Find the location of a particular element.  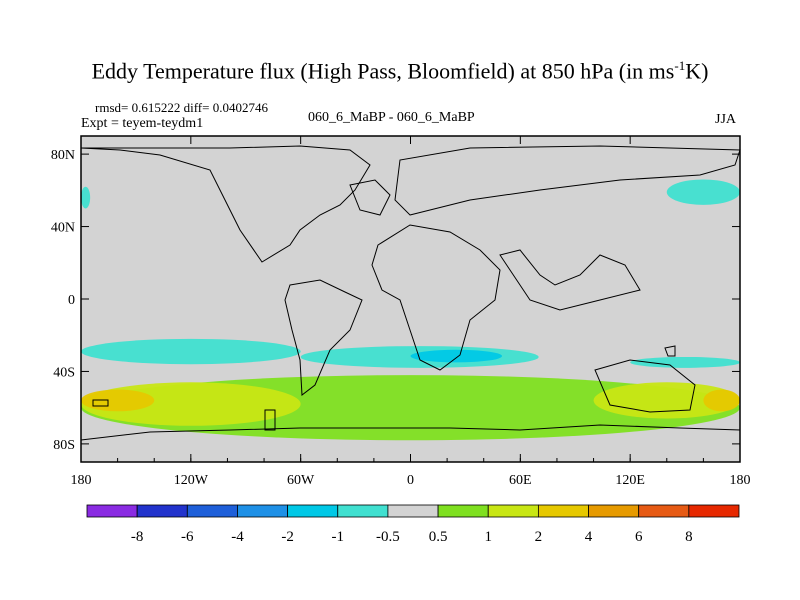

colorbar-label-2: -4 is located at coordinates (237, 537).